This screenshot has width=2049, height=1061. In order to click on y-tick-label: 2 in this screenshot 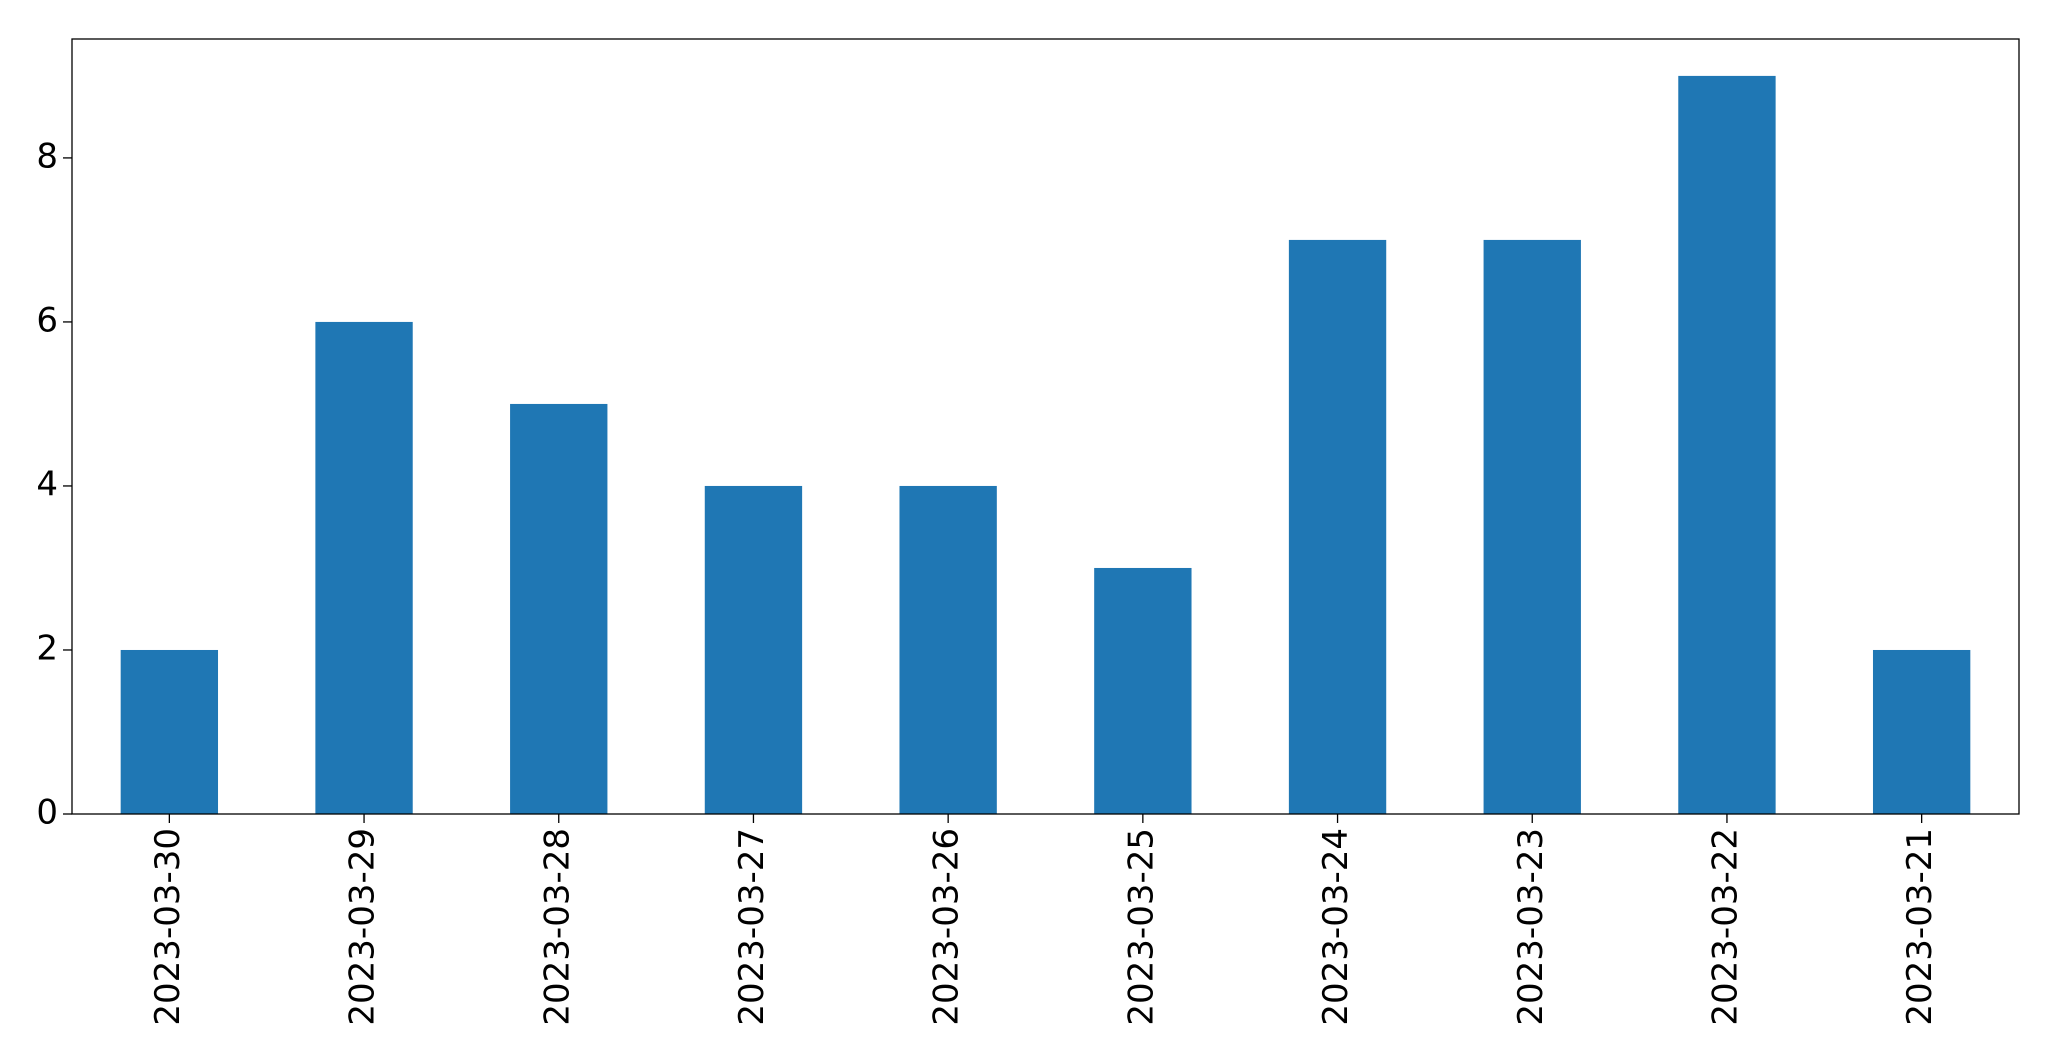, I will do `click(47, 648)`.